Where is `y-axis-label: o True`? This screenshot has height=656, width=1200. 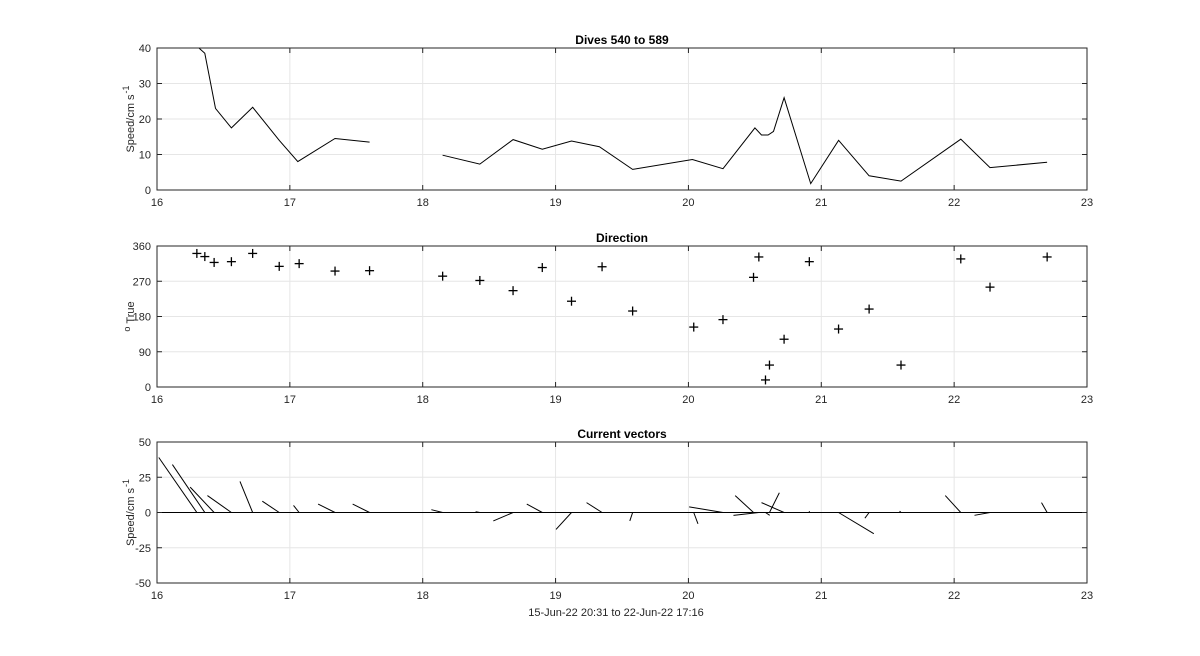
y-axis-label: o True is located at coordinates (129, 316).